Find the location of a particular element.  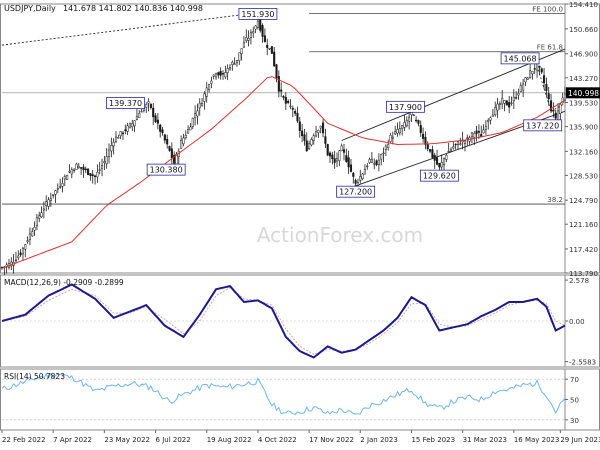

price-label-text: 145.068 is located at coordinates (520, 58).